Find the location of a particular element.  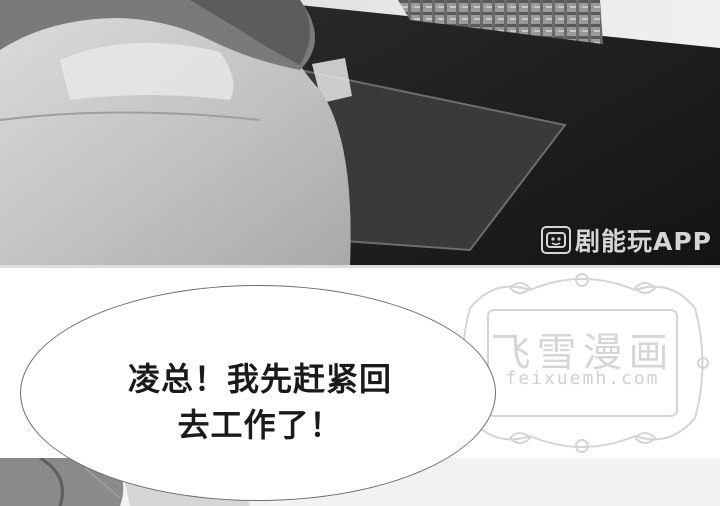

speech-text: 凌总！我先赶紧回 去工作了！ is located at coordinates (260, 402).